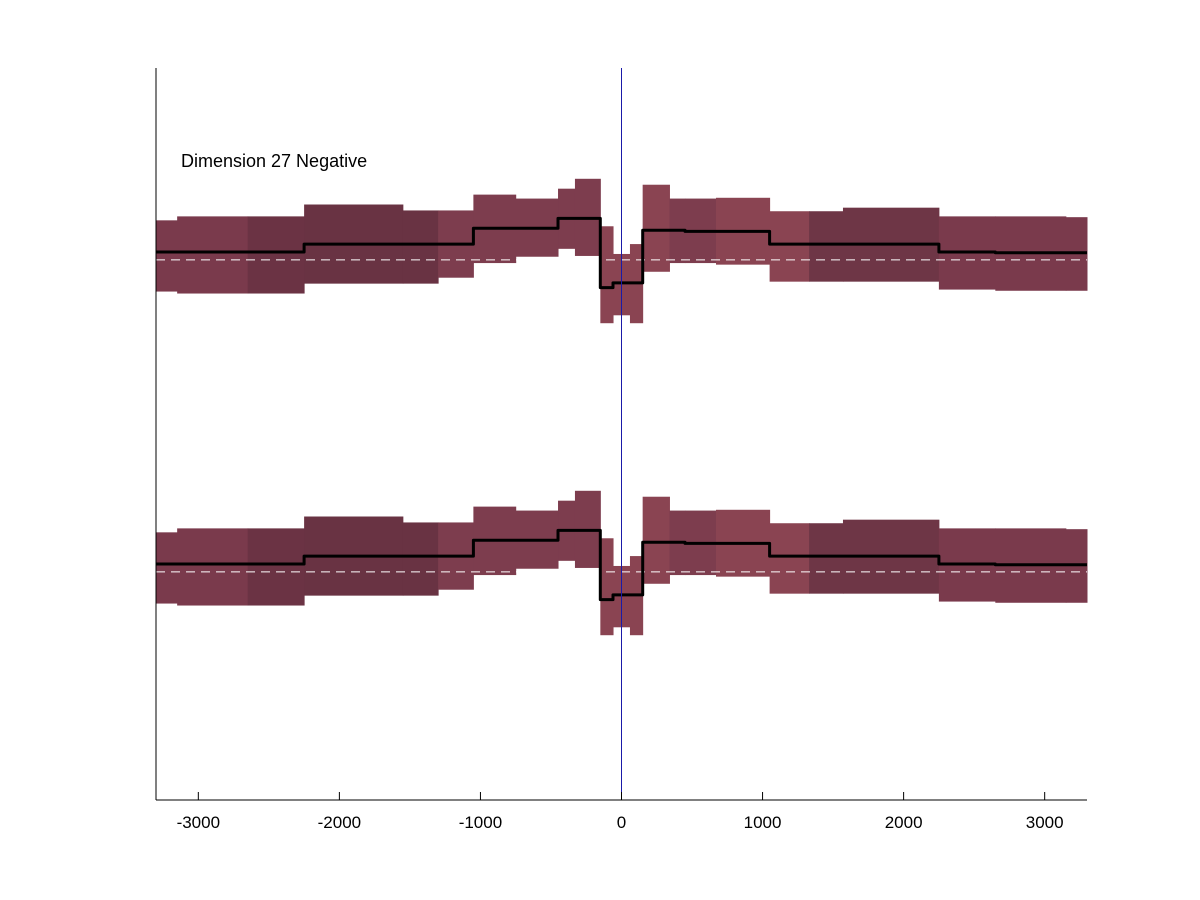  What do you see at coordinates (339, 822) in the screenshot?
I see `x-tick-label: -2000` at bounding box center [339, 822].